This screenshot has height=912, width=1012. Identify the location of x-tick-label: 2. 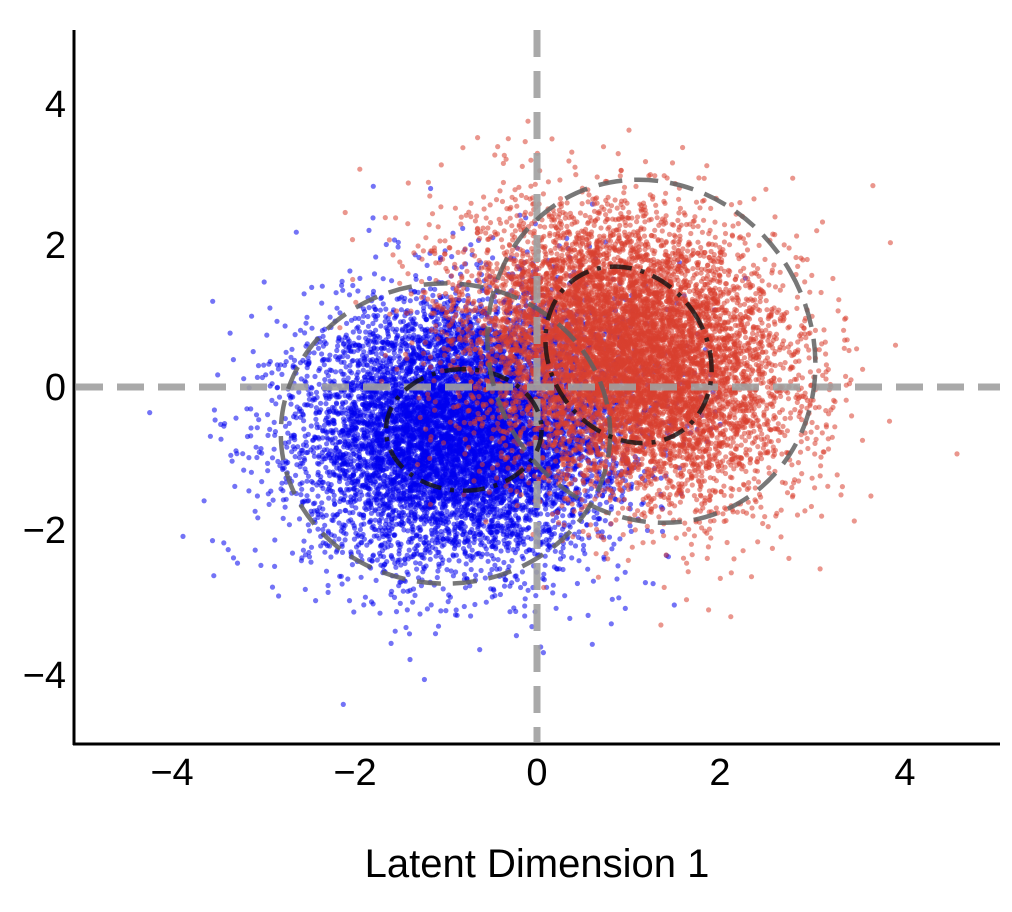
(719, 773).